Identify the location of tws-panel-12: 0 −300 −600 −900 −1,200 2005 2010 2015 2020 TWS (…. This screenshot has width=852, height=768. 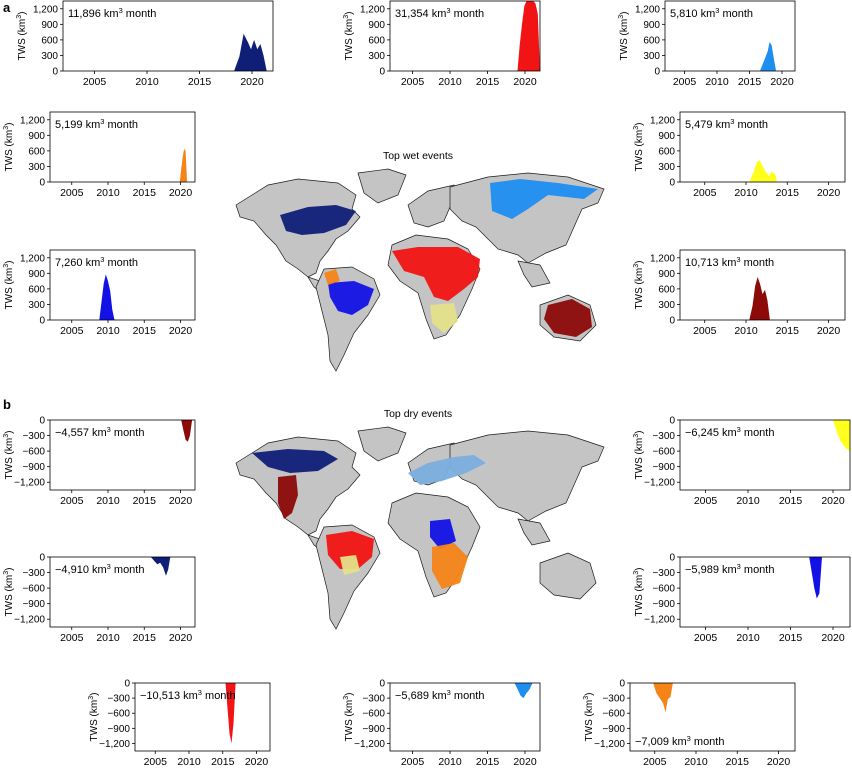
(179, 723).